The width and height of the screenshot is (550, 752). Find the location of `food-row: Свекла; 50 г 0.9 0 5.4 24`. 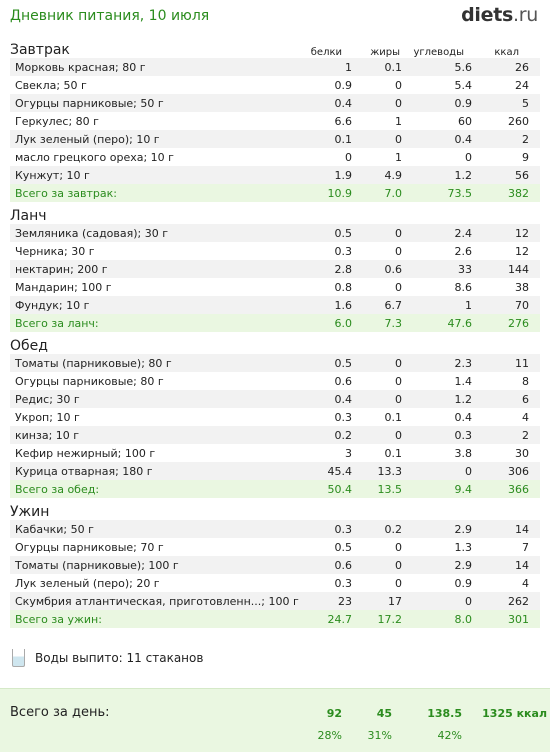

food-row: Свекла; 50 г 0.9 0 5.4 24 is located at coordinates (275, 85).